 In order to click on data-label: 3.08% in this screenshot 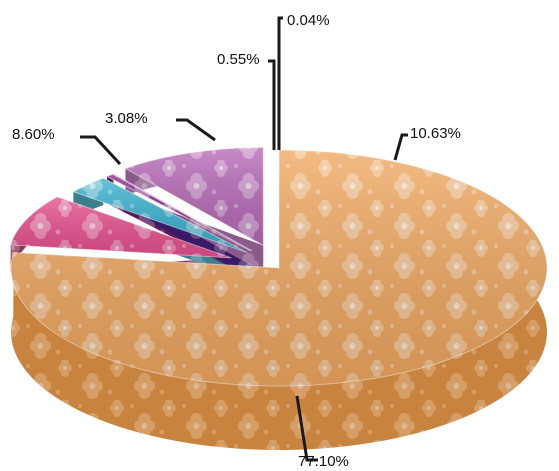, I will do `click(126, 118)`.